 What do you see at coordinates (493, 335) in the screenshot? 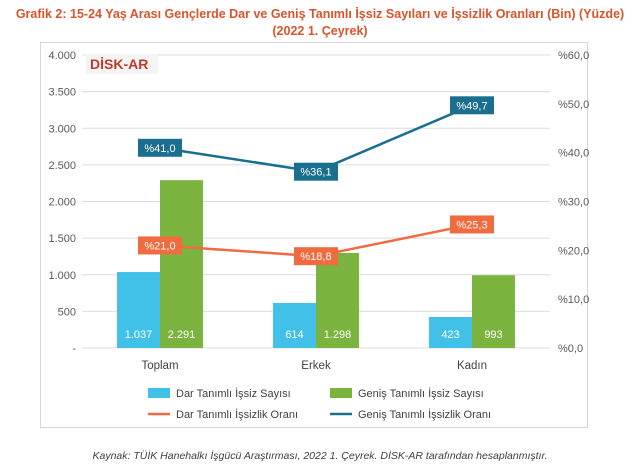
I see `bar-value-label: 993` at bounding box center [493, 335].